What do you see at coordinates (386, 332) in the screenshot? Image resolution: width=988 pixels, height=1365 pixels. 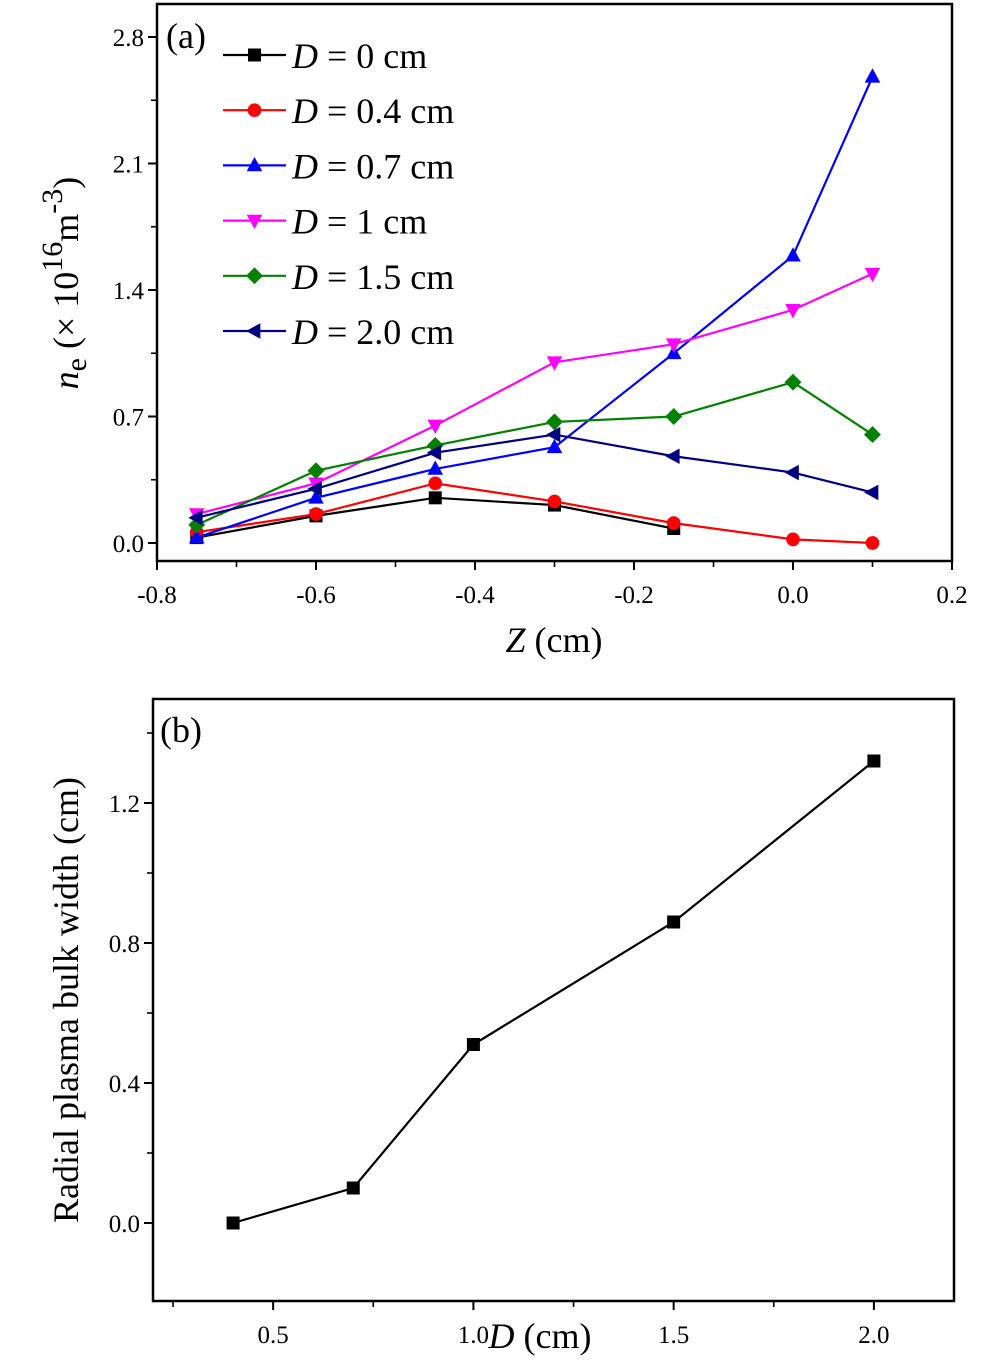 I see `legend-value: = 2.0 cm` at bounding box center [386, 332].